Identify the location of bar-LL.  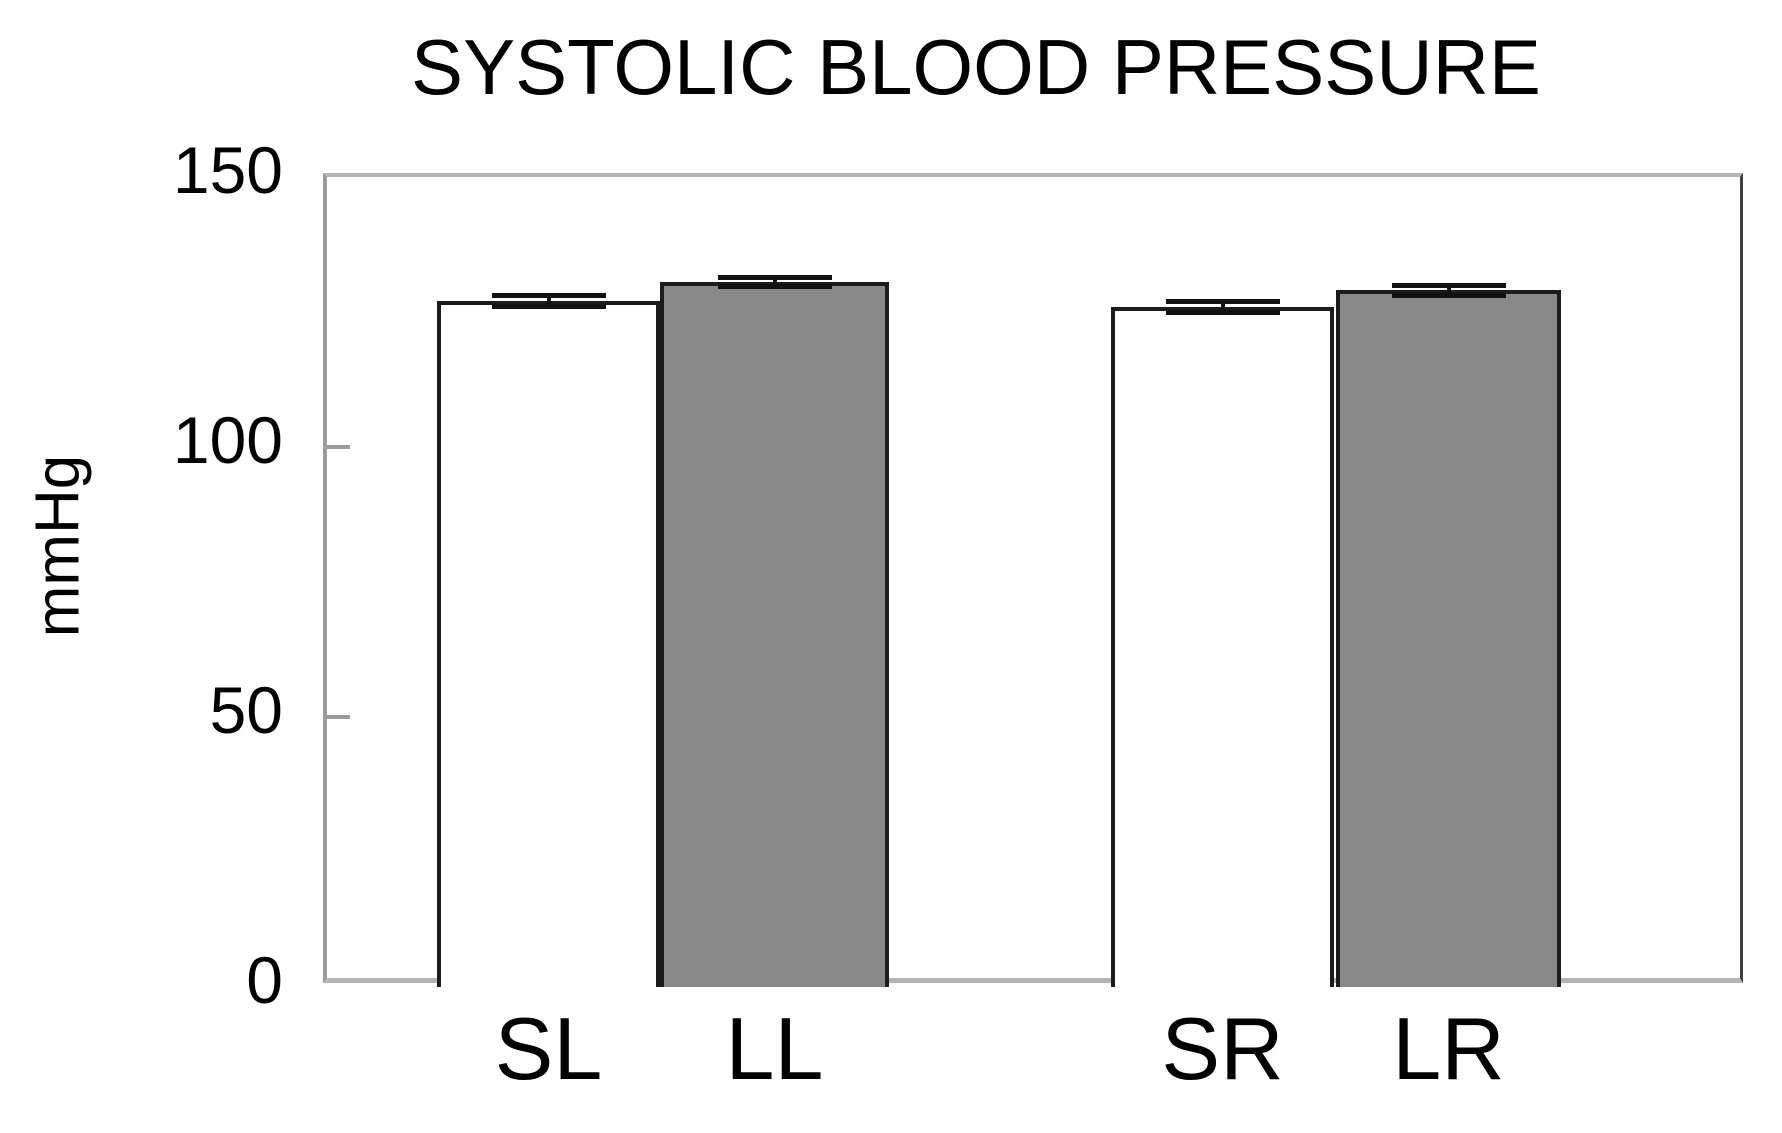
(774, 634).